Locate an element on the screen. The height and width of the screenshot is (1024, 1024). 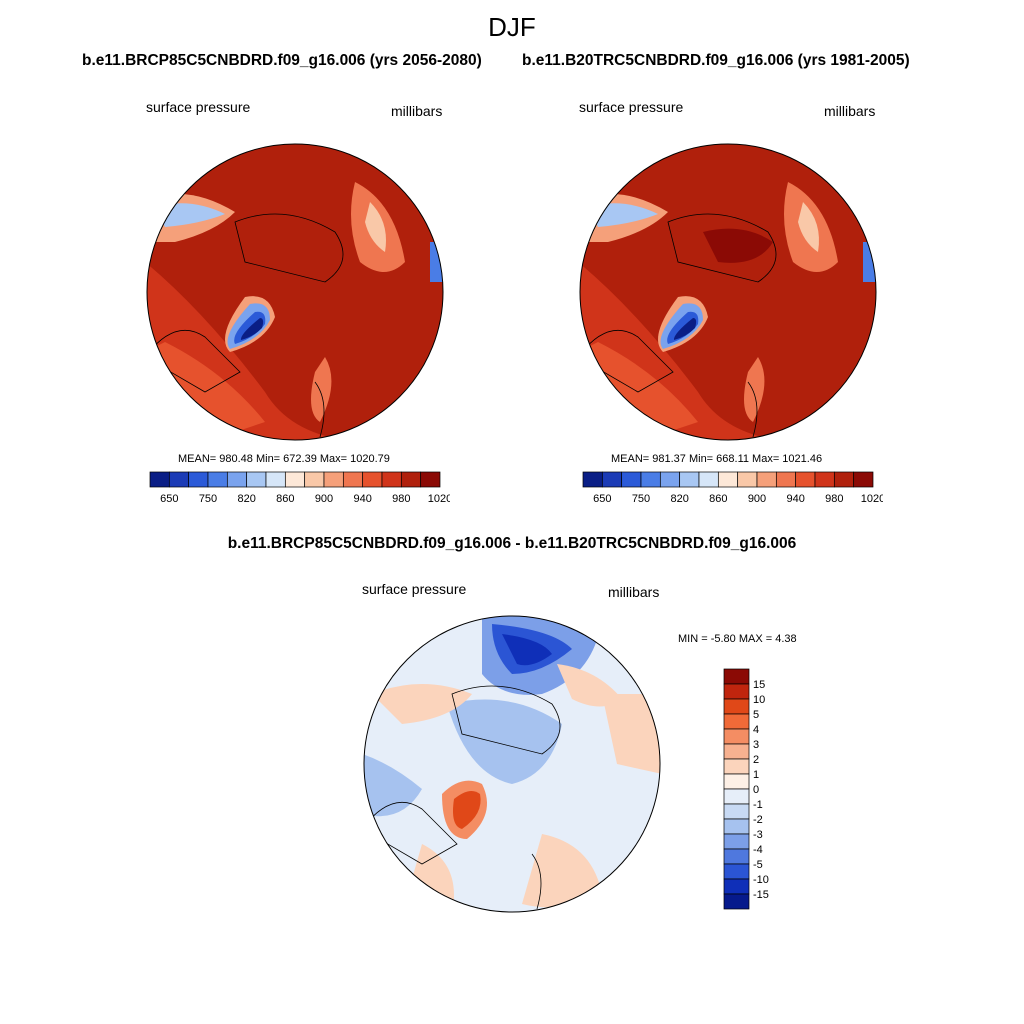
panel-1-units-label: millibars is located at coordinates (417, 111).